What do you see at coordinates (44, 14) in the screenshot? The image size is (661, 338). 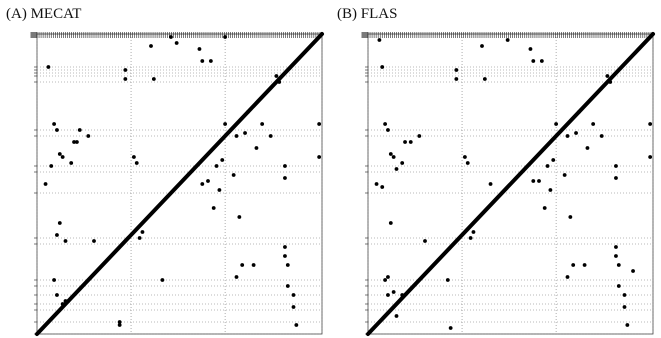 I see `chart-title: (A) MECAT` at bounding box center [44, 14].